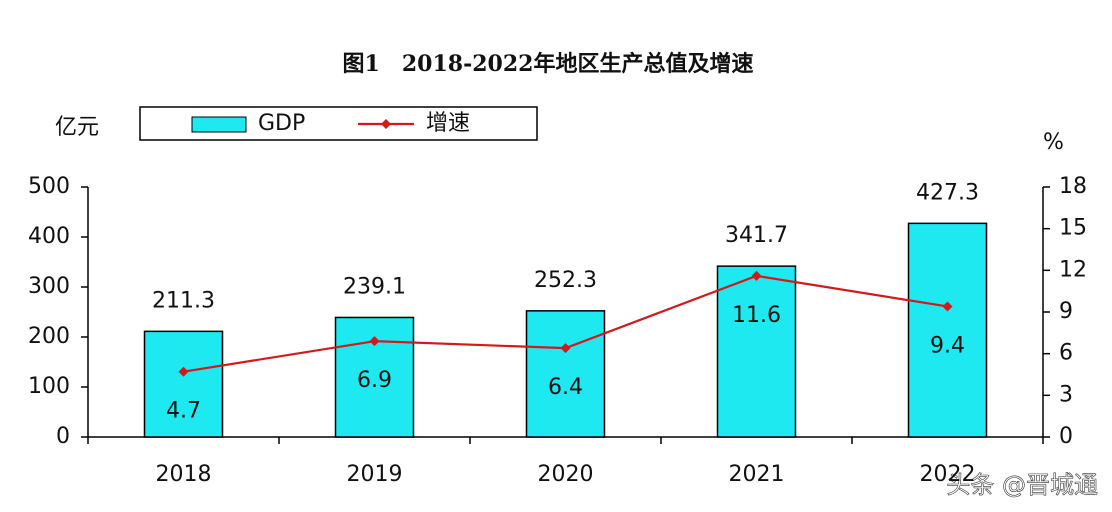 The height and width of the screenshot is (512, 1112). What do you see at coordinates (566, 474) in the screenshot?
I see `x-tick-label: 2020` at bounding box center [566, 474].